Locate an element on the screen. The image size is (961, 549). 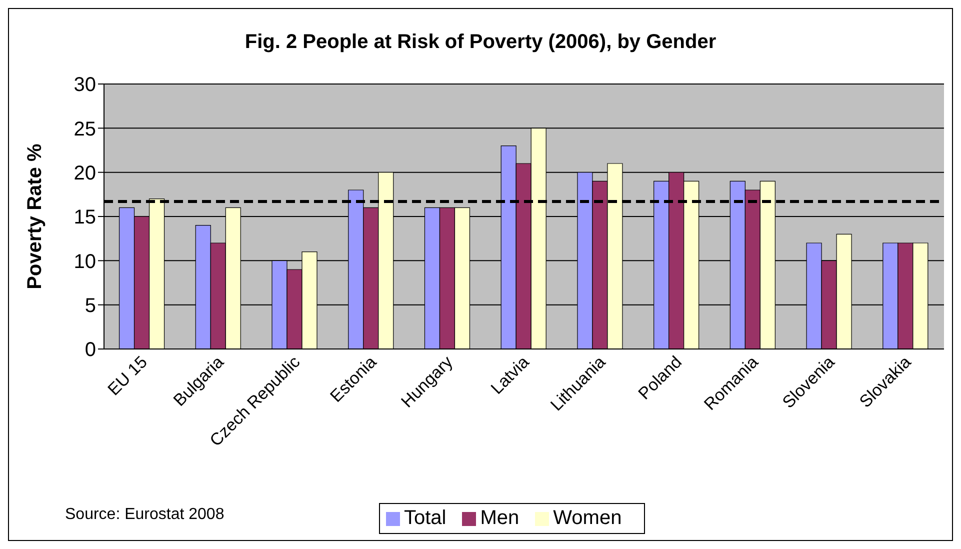
y-tick-label: 10 is located at coordinates (85, 261).